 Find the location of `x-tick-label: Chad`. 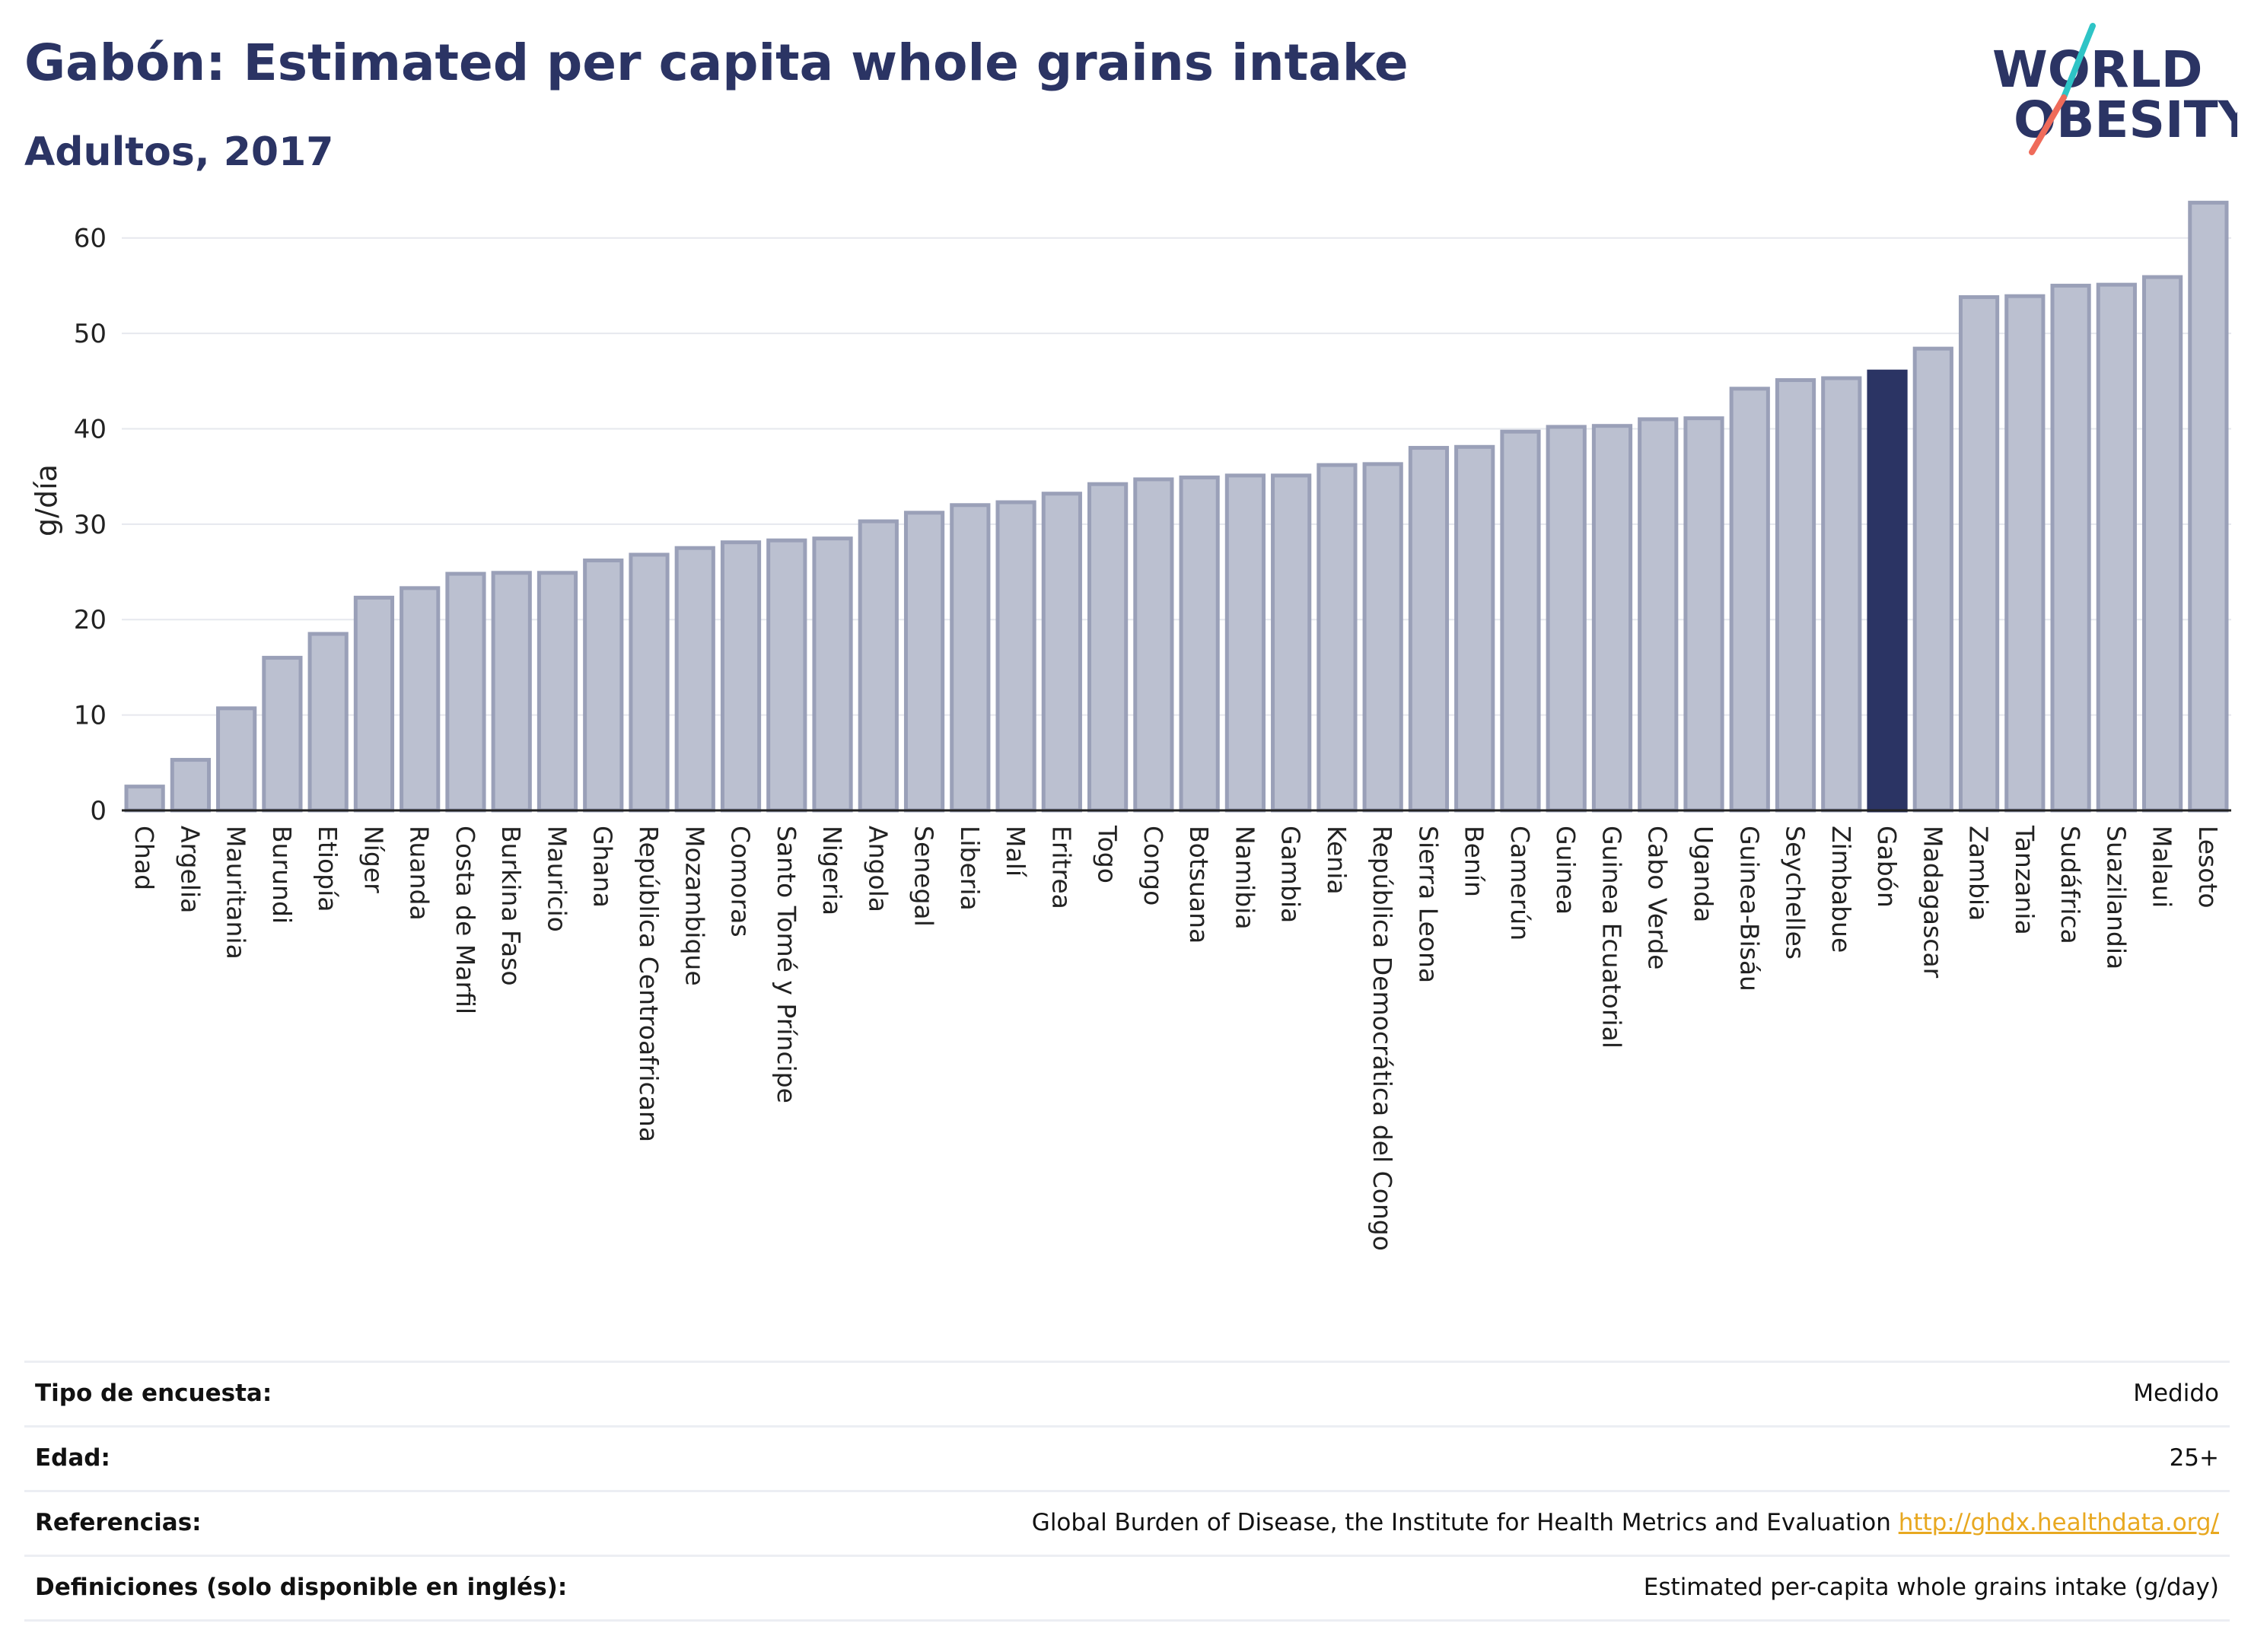

x-tick-label: Chad is located at coordinates (144, 858).